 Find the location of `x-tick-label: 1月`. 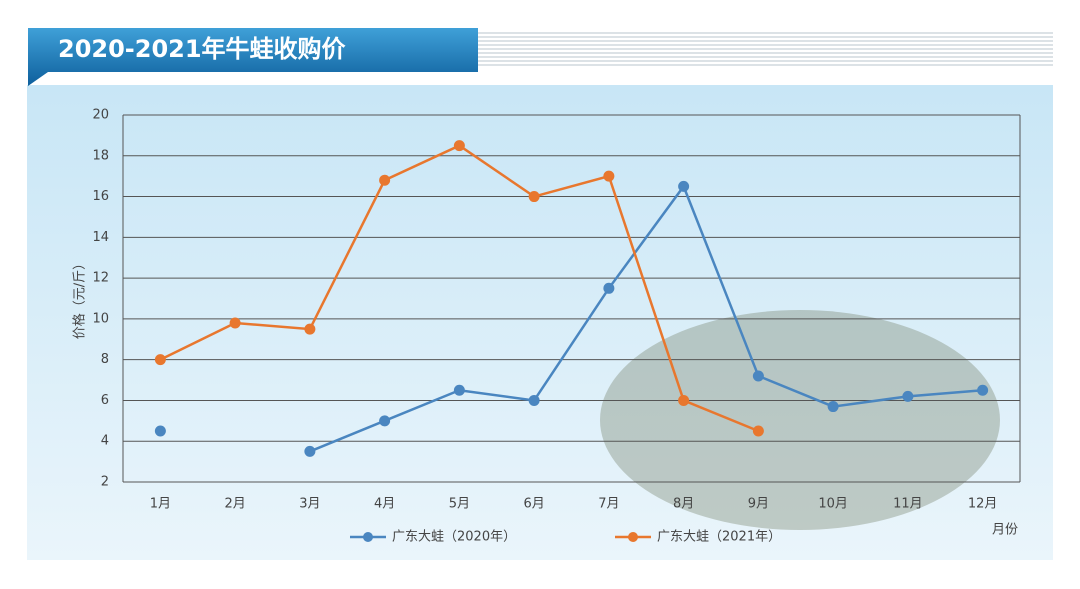

x-tick-label: 1月 is located at coordinates (160, 504).